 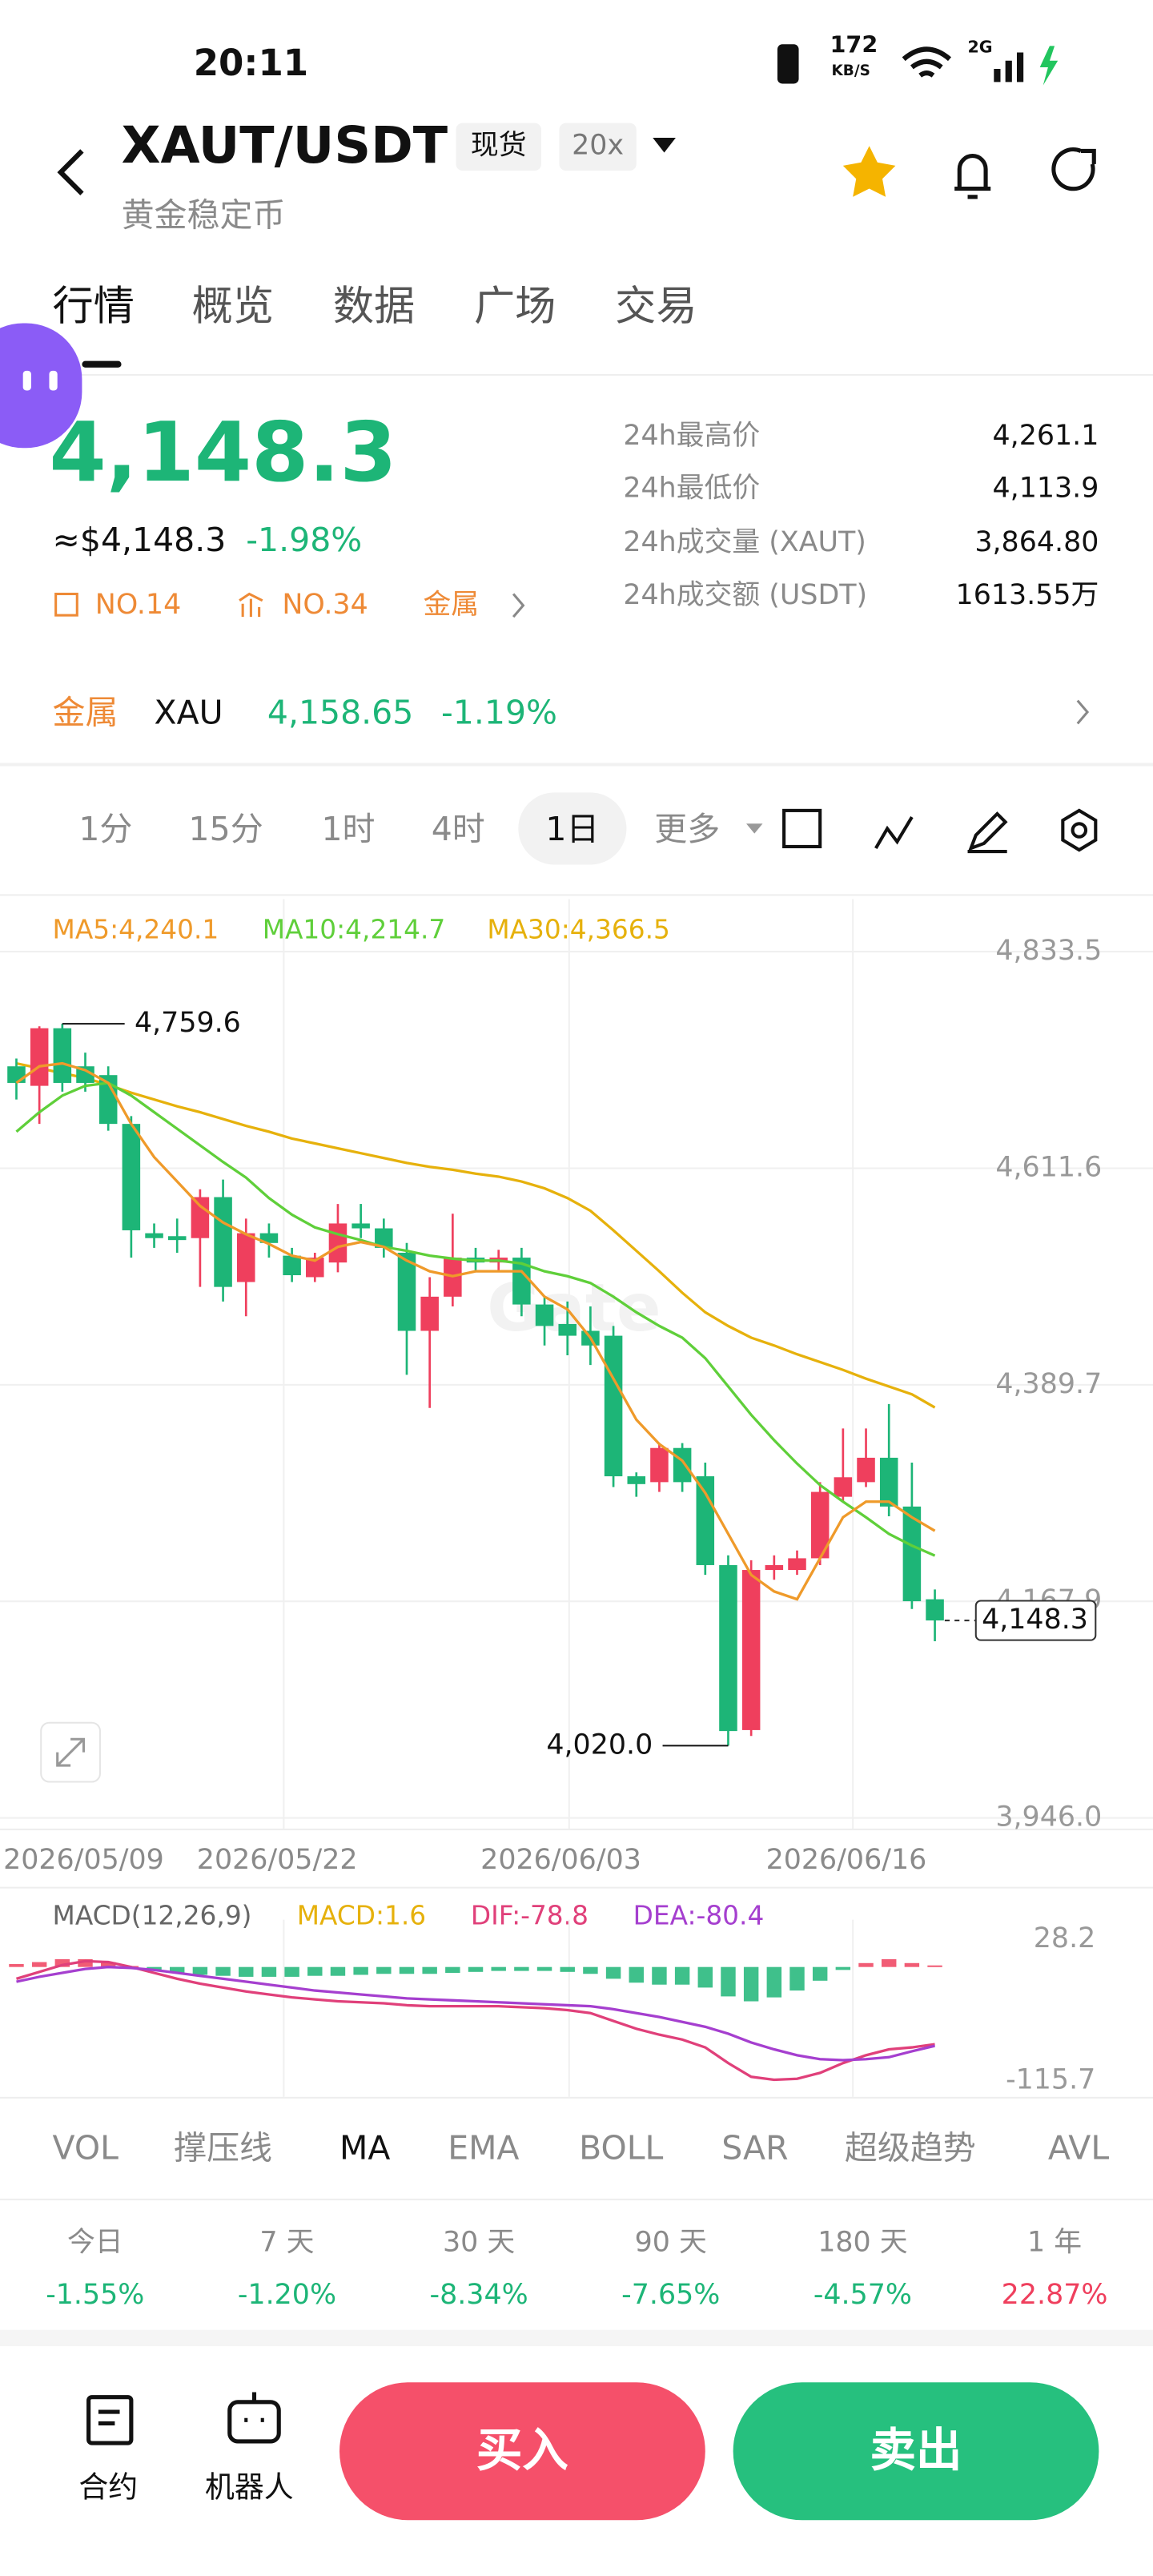 I want to click on share-icon, so click(x=1074, y=169).